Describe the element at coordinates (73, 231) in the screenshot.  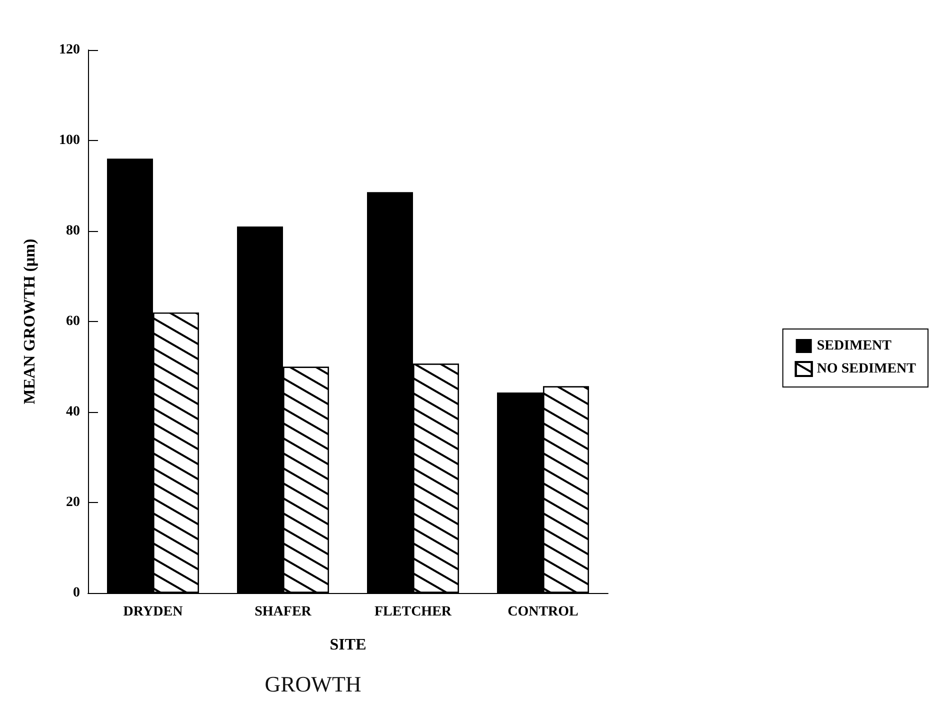
I see `y-tick-label: 80` at that location.